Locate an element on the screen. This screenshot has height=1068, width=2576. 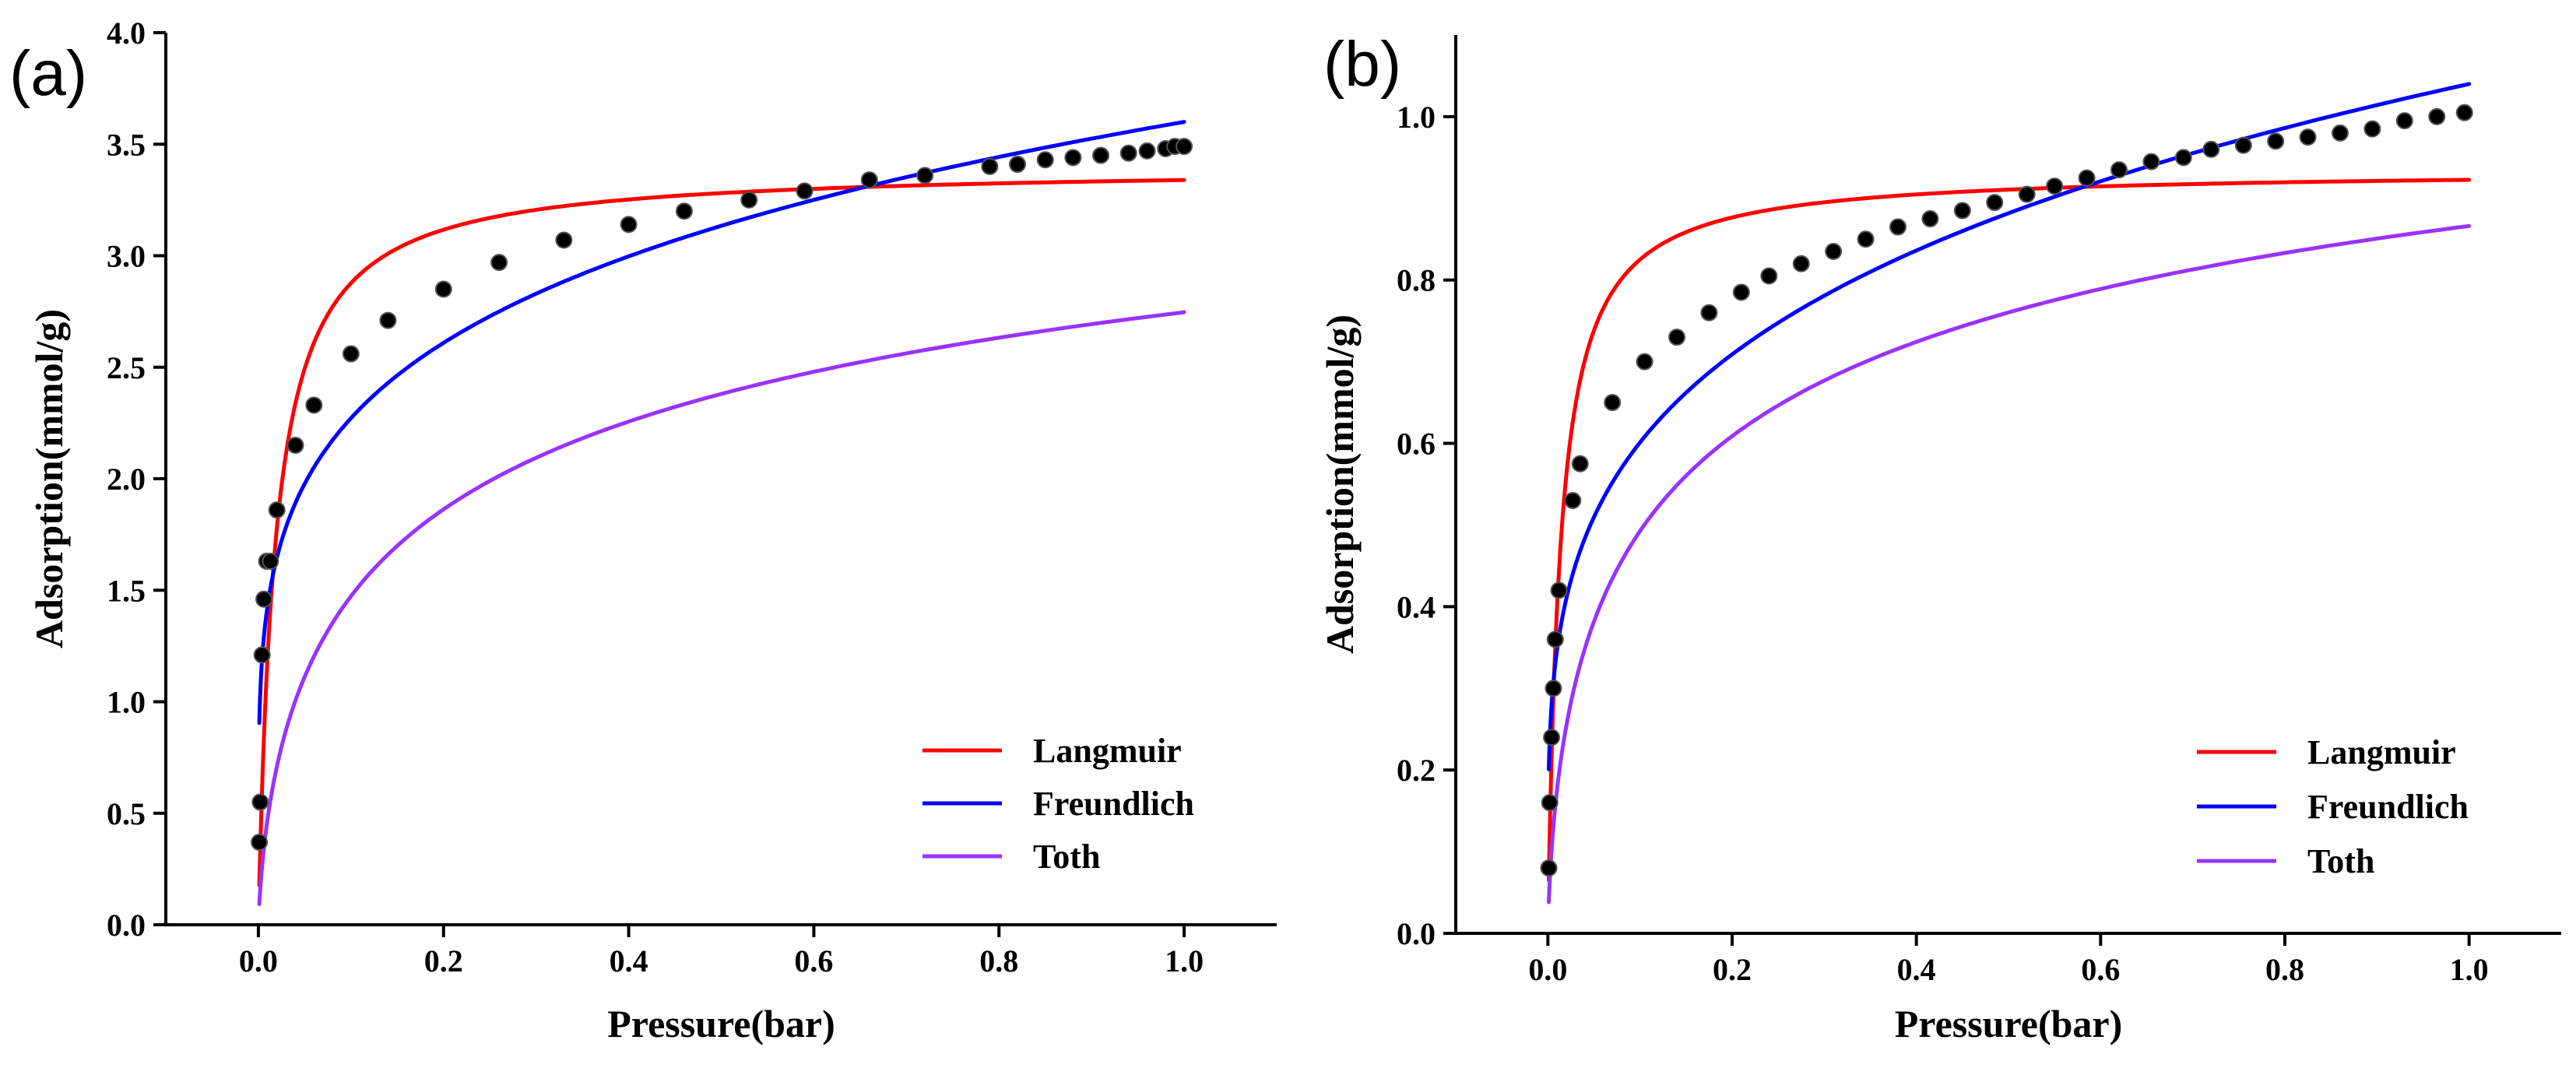
y-tick-label: 3.0 is located at coordinates (127, 256).